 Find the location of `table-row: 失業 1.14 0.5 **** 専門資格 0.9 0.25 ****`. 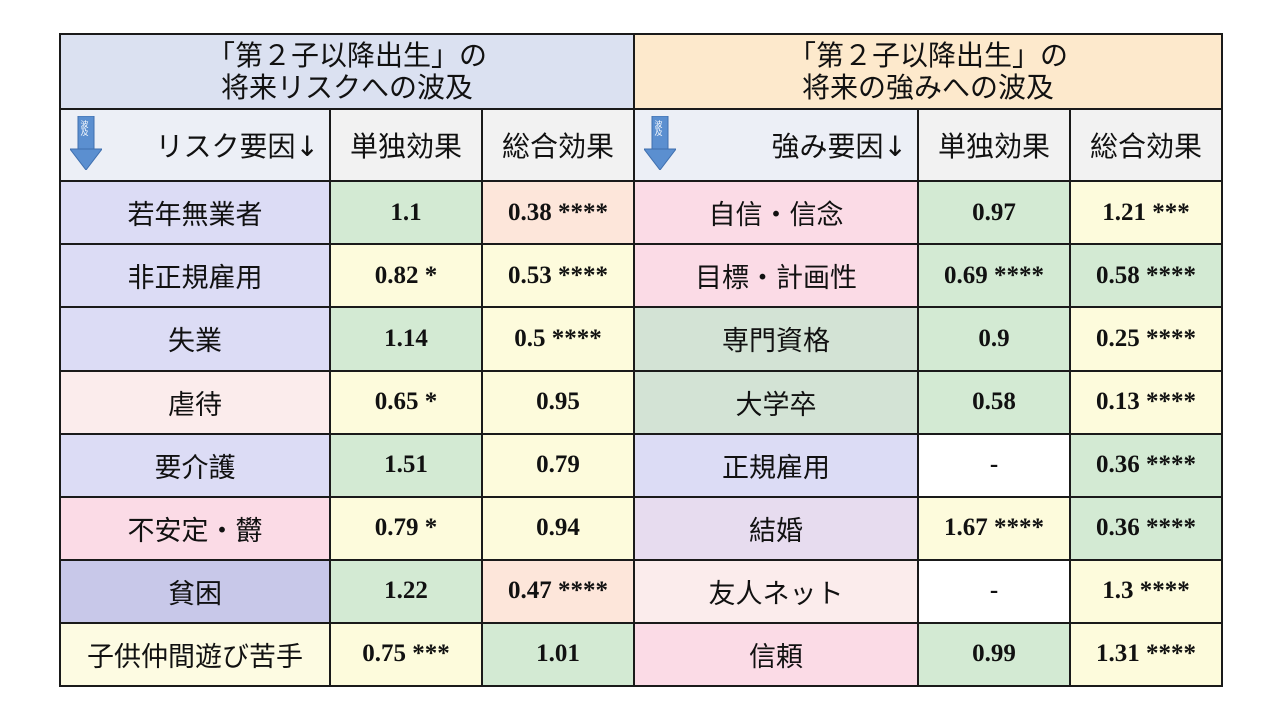

table-row: 失業 1.14 0.5 **** 専門資格 0.9 0.25 **** is located at coordinates (641, 339).